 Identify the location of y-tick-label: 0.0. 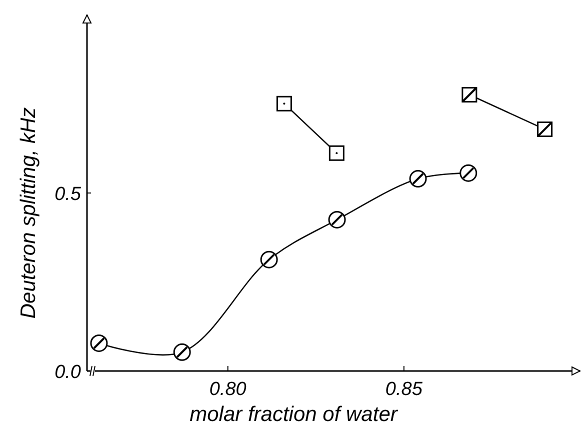
(68, 372).